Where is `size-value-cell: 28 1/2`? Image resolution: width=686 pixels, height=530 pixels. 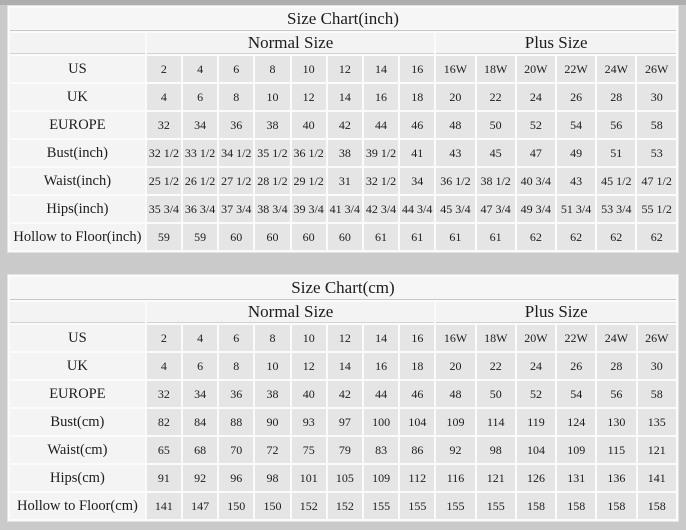 size-value-cell: 28 1/2 is located at coordinates (272, 181).